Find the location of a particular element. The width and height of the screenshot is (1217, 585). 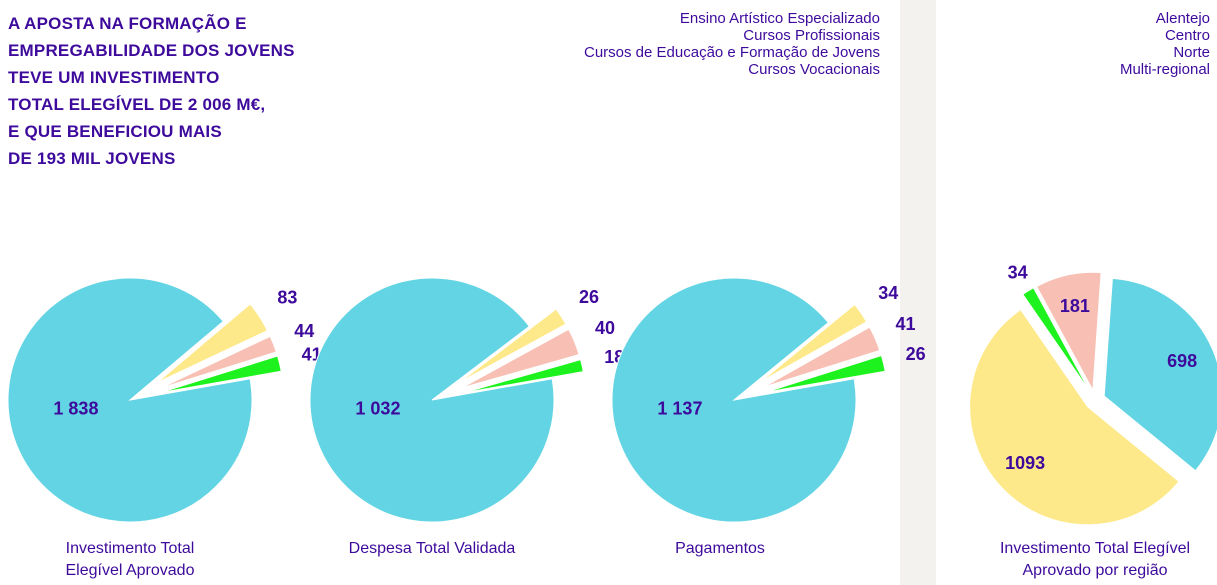

value-label: 83 is located at coordinates (287, 298).